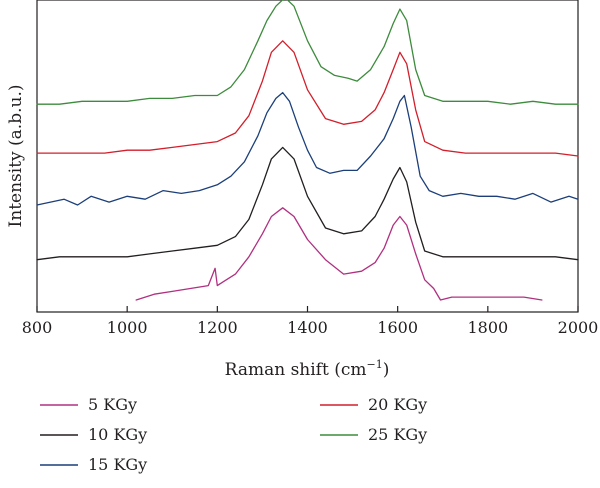  Describe the element at coordinates (296, 370) in the screenshot. I see `x-axis-label-main: Raman shift (cm` at that location.